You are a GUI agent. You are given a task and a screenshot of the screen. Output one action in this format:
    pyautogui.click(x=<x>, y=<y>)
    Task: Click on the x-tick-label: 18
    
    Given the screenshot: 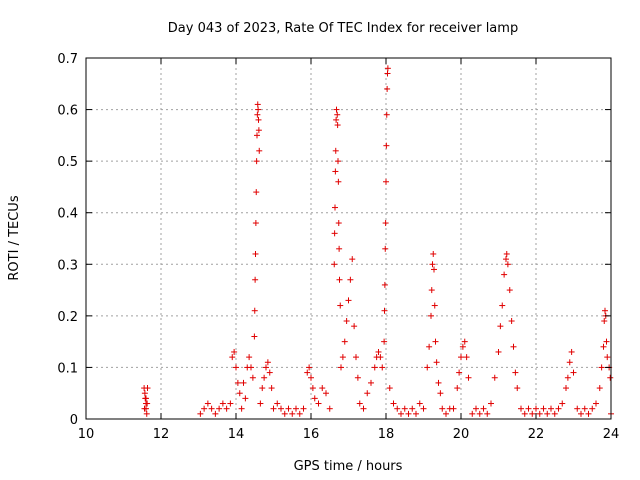 What is the action you would take?
    pyautogui.click(x=386, y=434)
    